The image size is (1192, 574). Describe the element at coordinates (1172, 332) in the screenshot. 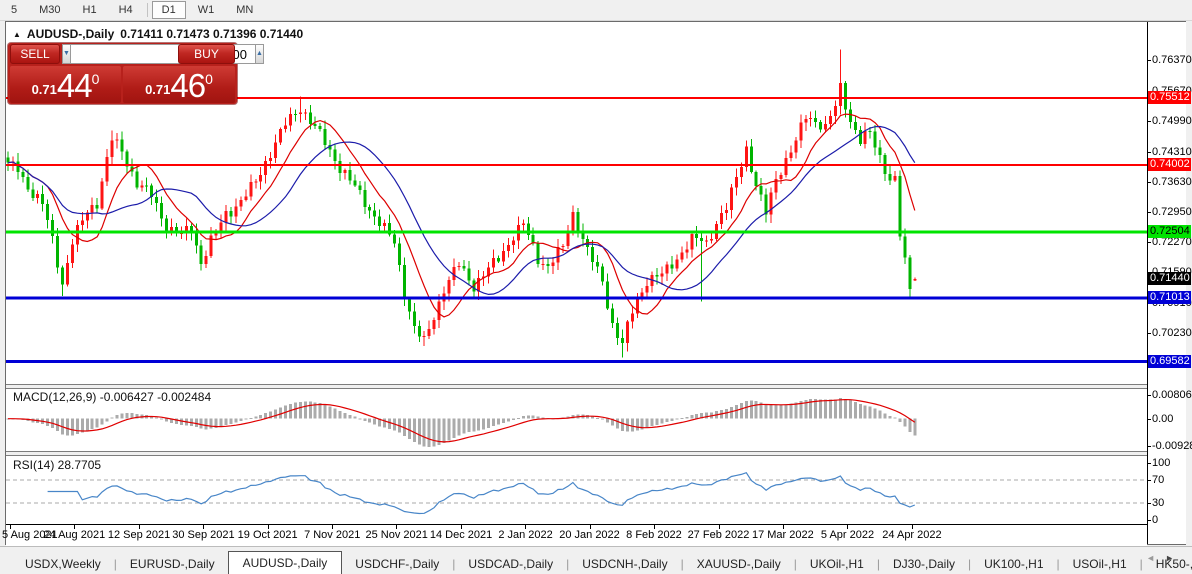

I see `price-tick-label: 0.70230` at that location.